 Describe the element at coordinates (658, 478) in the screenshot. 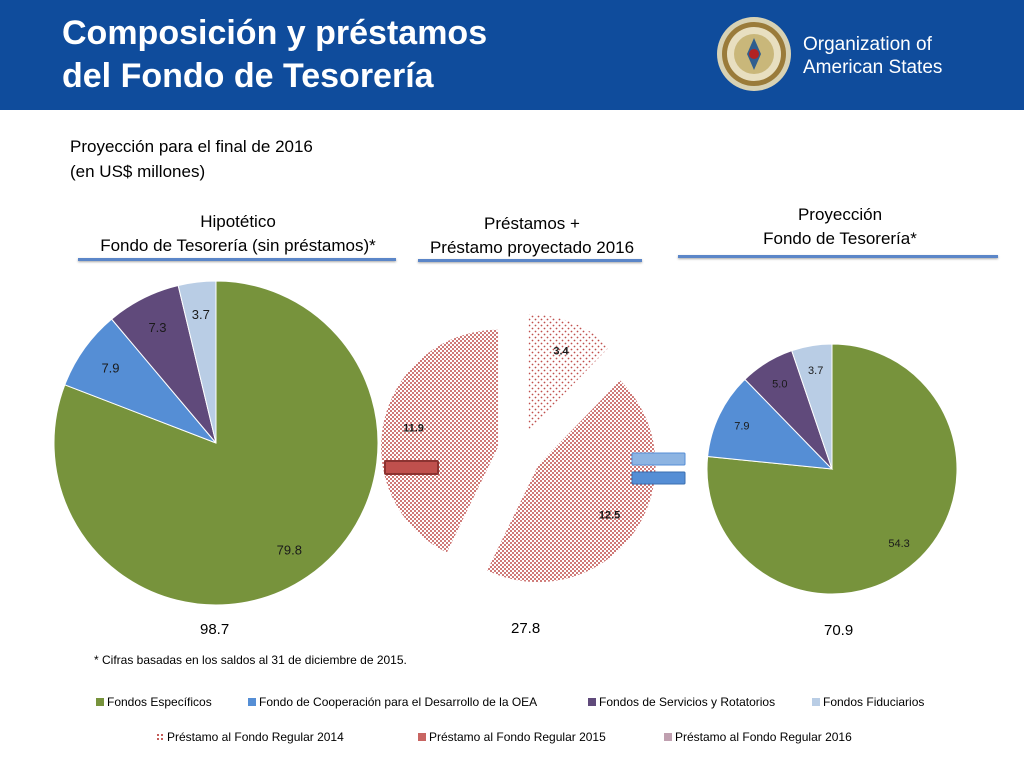

I see `equals-operator-bottom-icon` at that location.